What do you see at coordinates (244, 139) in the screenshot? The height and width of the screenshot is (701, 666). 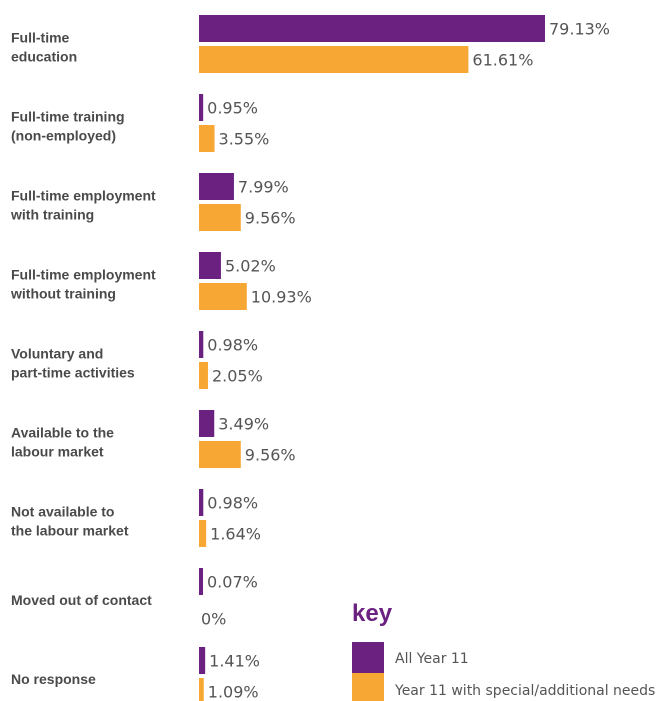 I see `value-label-full-time-training-non-employed-series-1: 3.55%` at bounding box center [244, 139].